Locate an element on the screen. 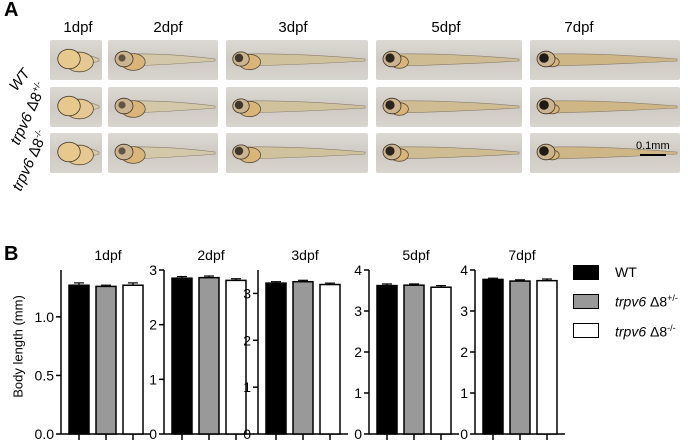 This screenshot has width=688, height=442. y-tick-label-4-2: 2 is located at coordinates (464, 352).